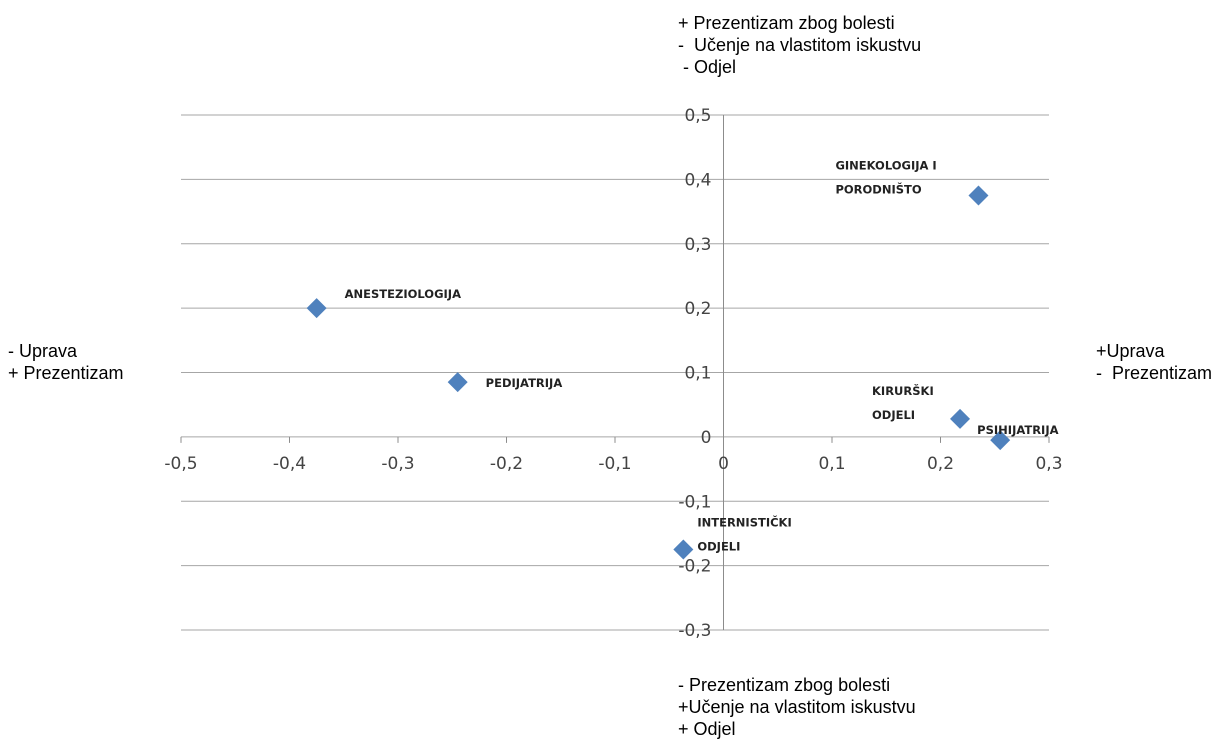  I want to click on right-caption-line: - Prezentizam, so click(1154, 373).